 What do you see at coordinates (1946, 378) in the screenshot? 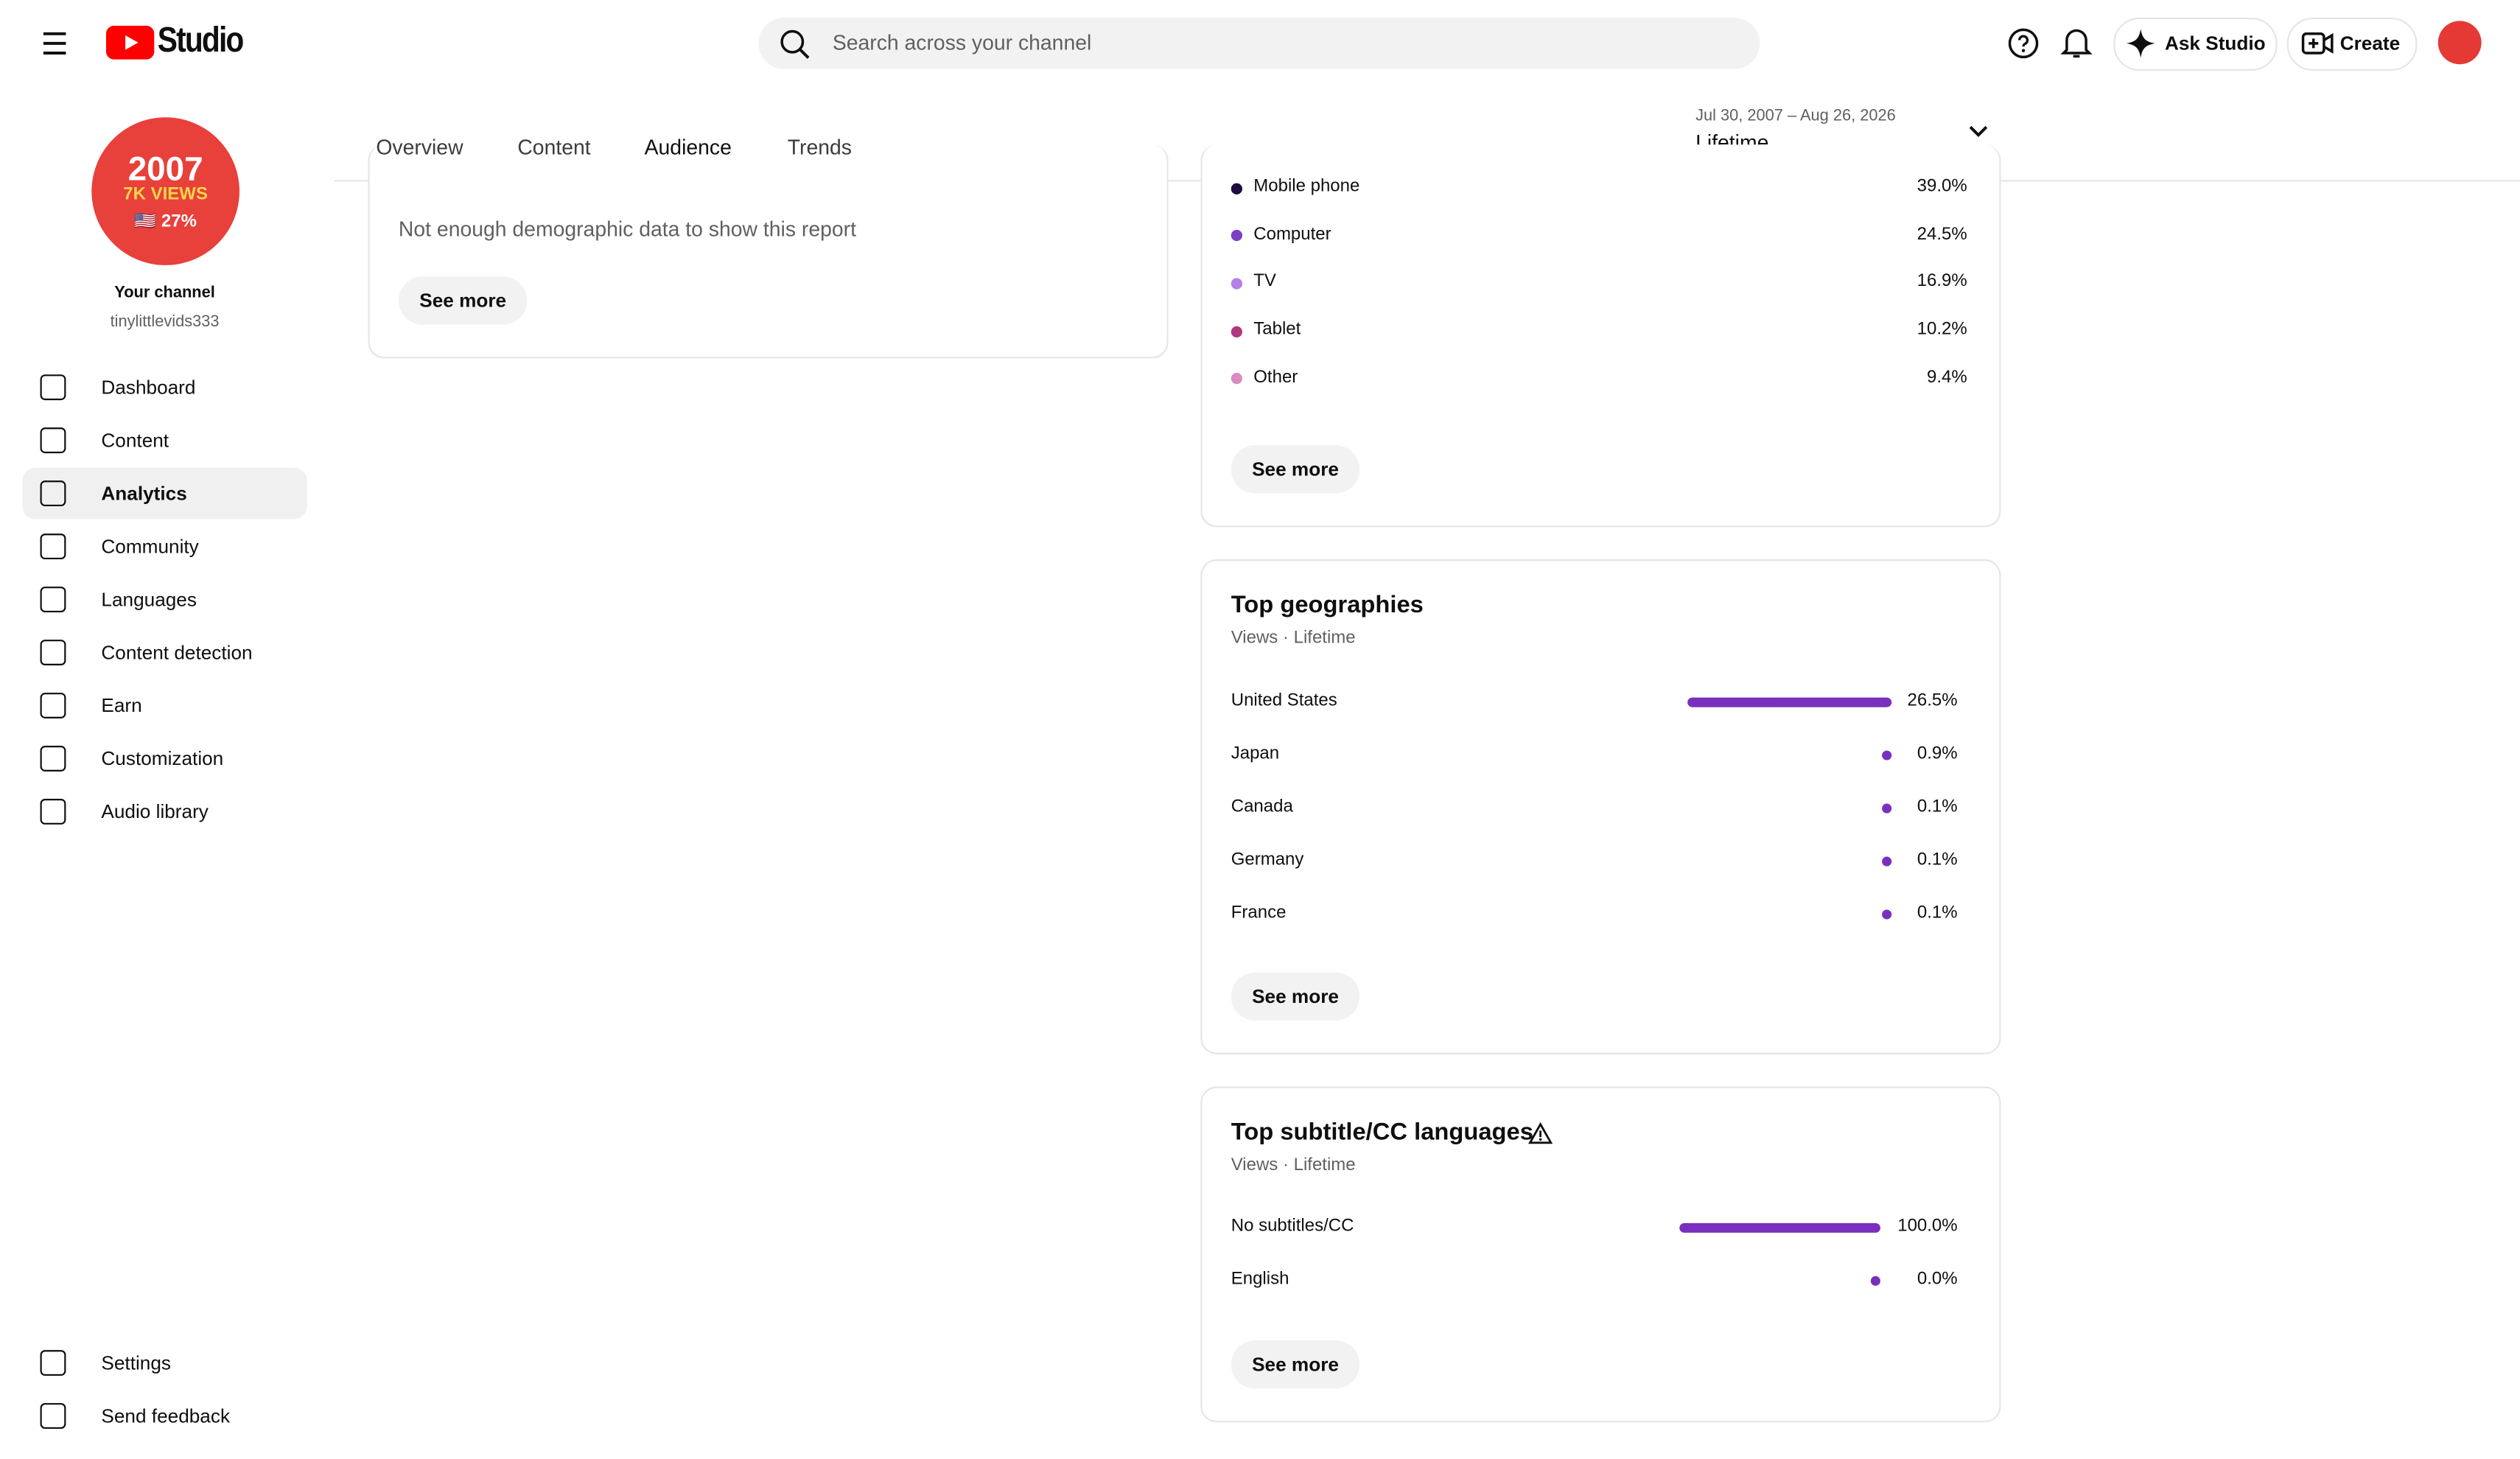
I see `device-value: 9.4%` at bounding box center [1946, 378].